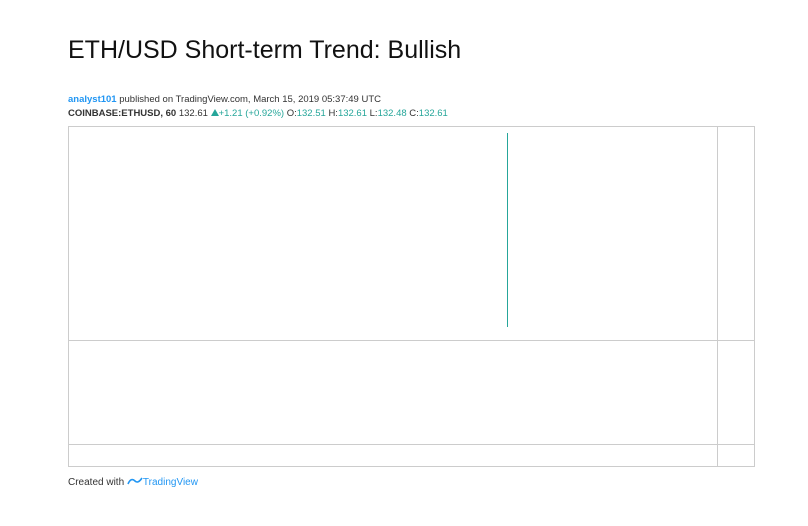  I want to click on change: +1.21 (+0.92%), so click(251, 113).